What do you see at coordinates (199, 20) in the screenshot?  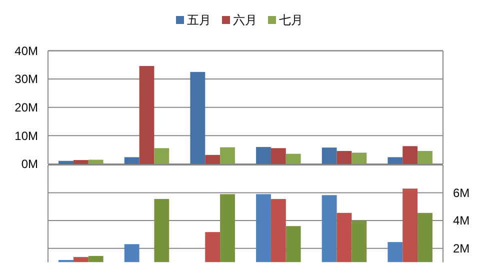 I see `legend-label: 五月` at bounding box center [199, 20].